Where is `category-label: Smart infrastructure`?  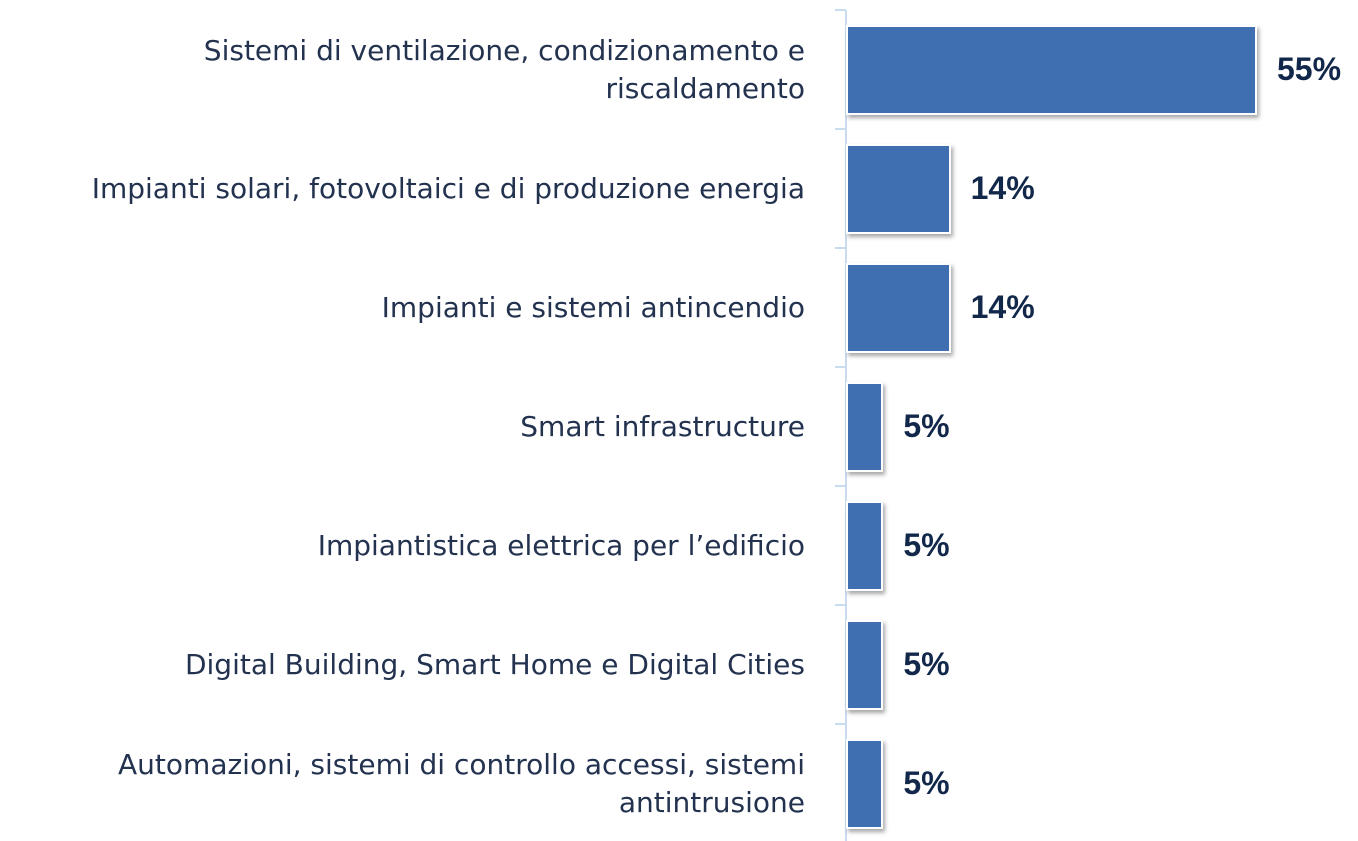 category-label: Smart infrastructure is located at coordinates (662, 426).